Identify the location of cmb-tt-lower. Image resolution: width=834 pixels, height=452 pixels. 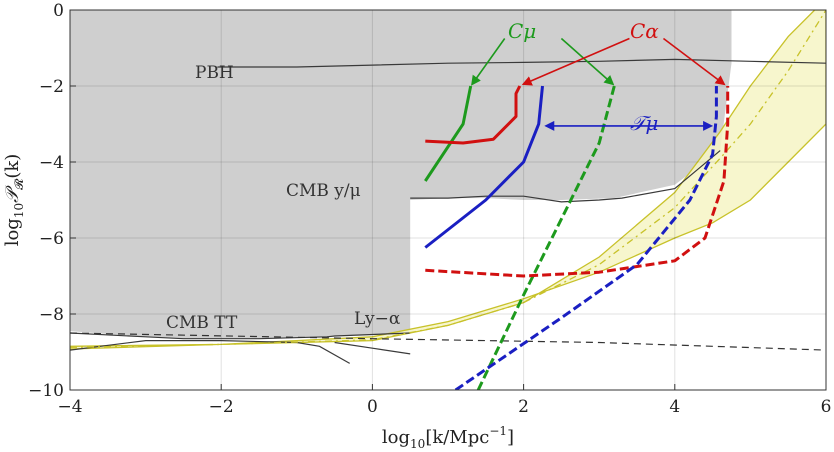
(210, 352).